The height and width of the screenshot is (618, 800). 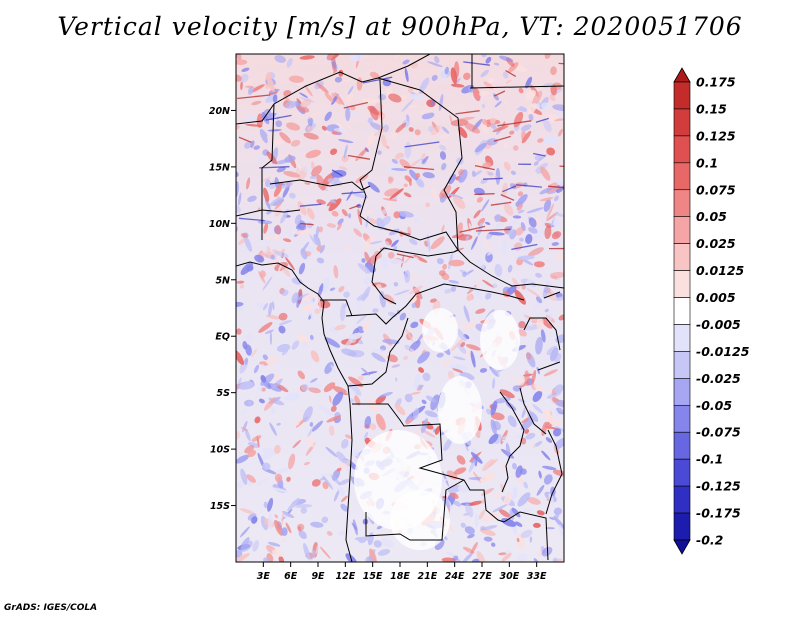 What do you see at coordinates (723, 351) in the screenshot?
I see `colorbar-level-label: -0.0125` at bounding box center [723, 351].